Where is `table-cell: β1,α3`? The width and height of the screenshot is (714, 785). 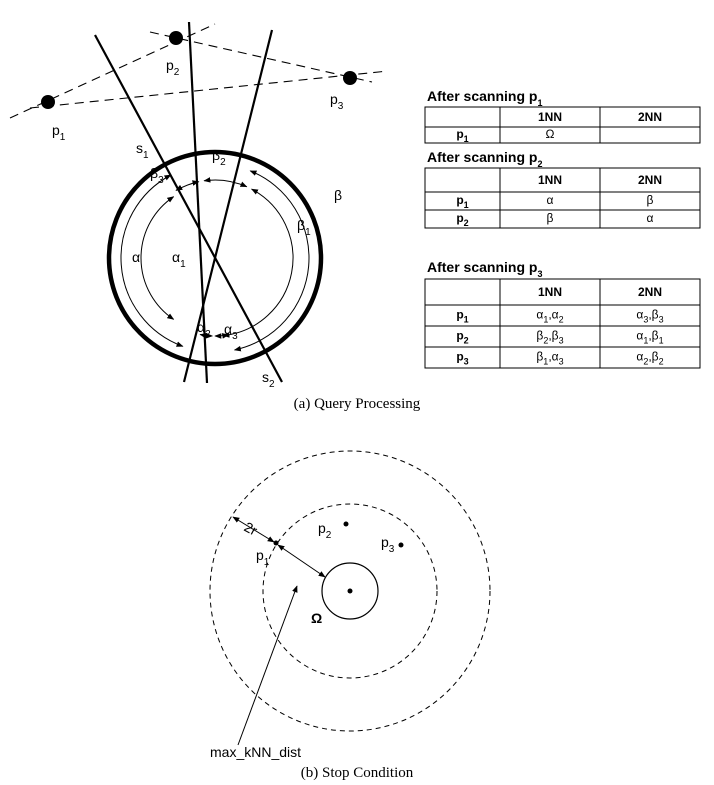
table-cell: β1,α3 is located at coordinates (549, 358).